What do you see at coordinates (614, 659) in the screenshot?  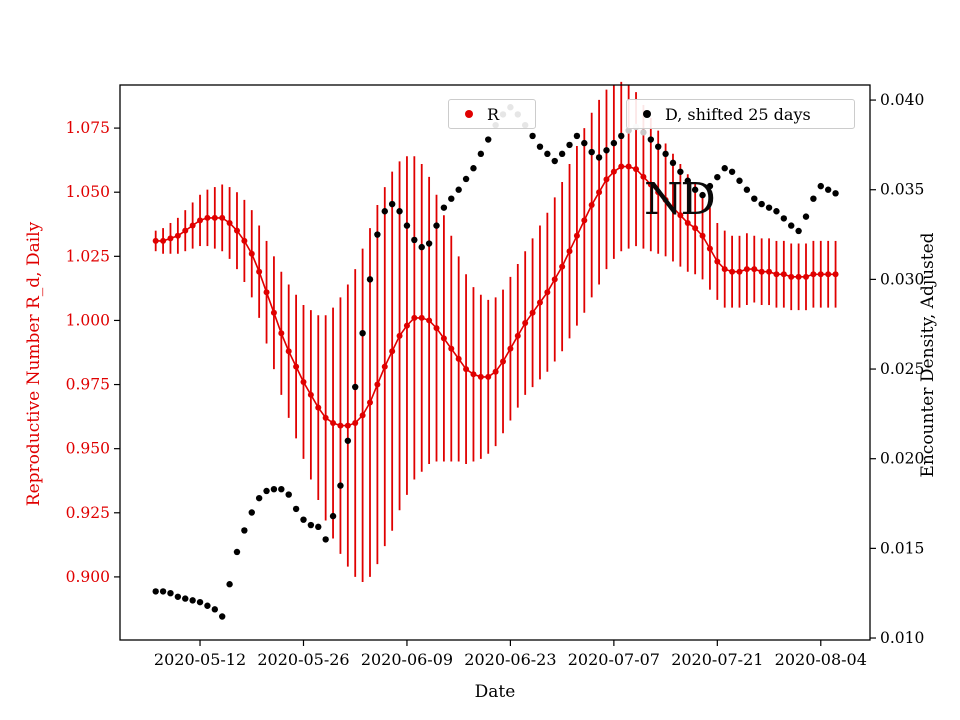 I see `tick-label-x: 2020-07-07` at bounding box center [614, 659].